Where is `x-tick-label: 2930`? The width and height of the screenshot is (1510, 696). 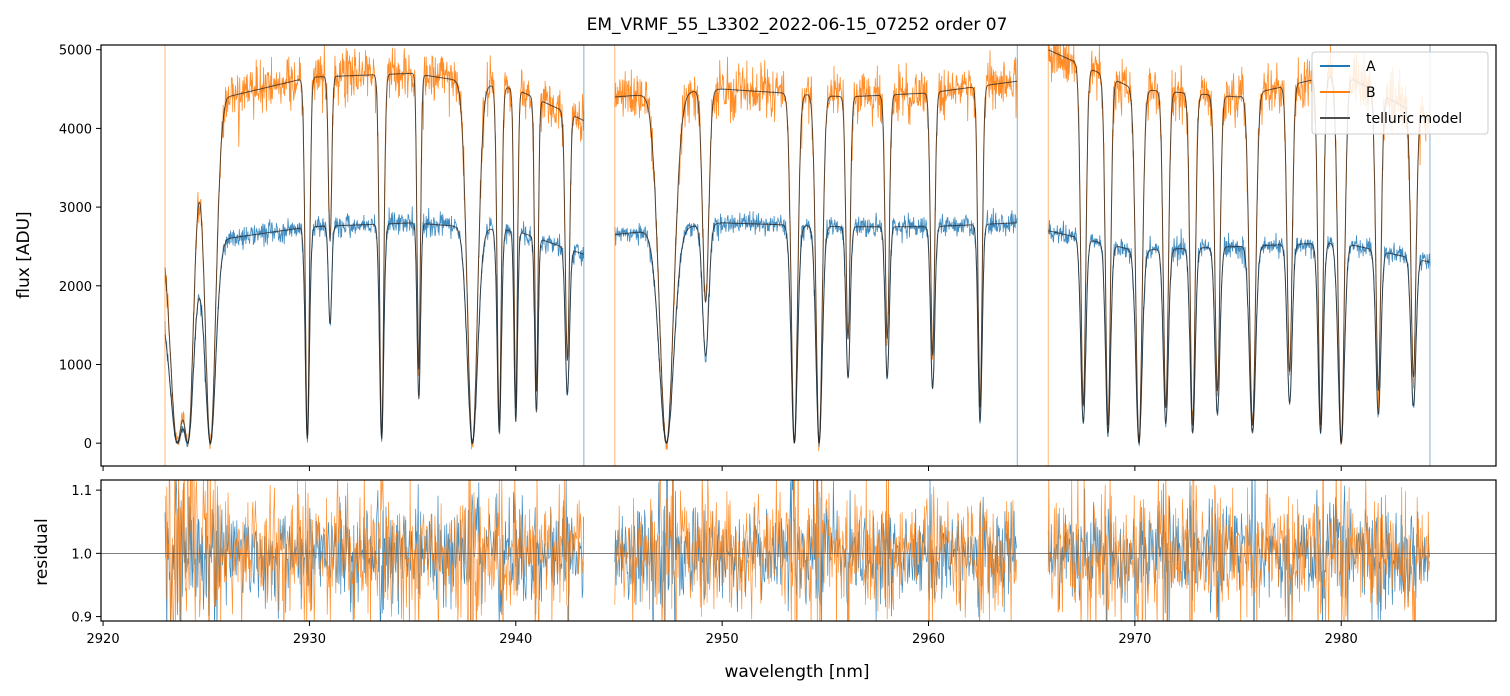 x-tick-label: 2930 is located at coordinates (309, 639).